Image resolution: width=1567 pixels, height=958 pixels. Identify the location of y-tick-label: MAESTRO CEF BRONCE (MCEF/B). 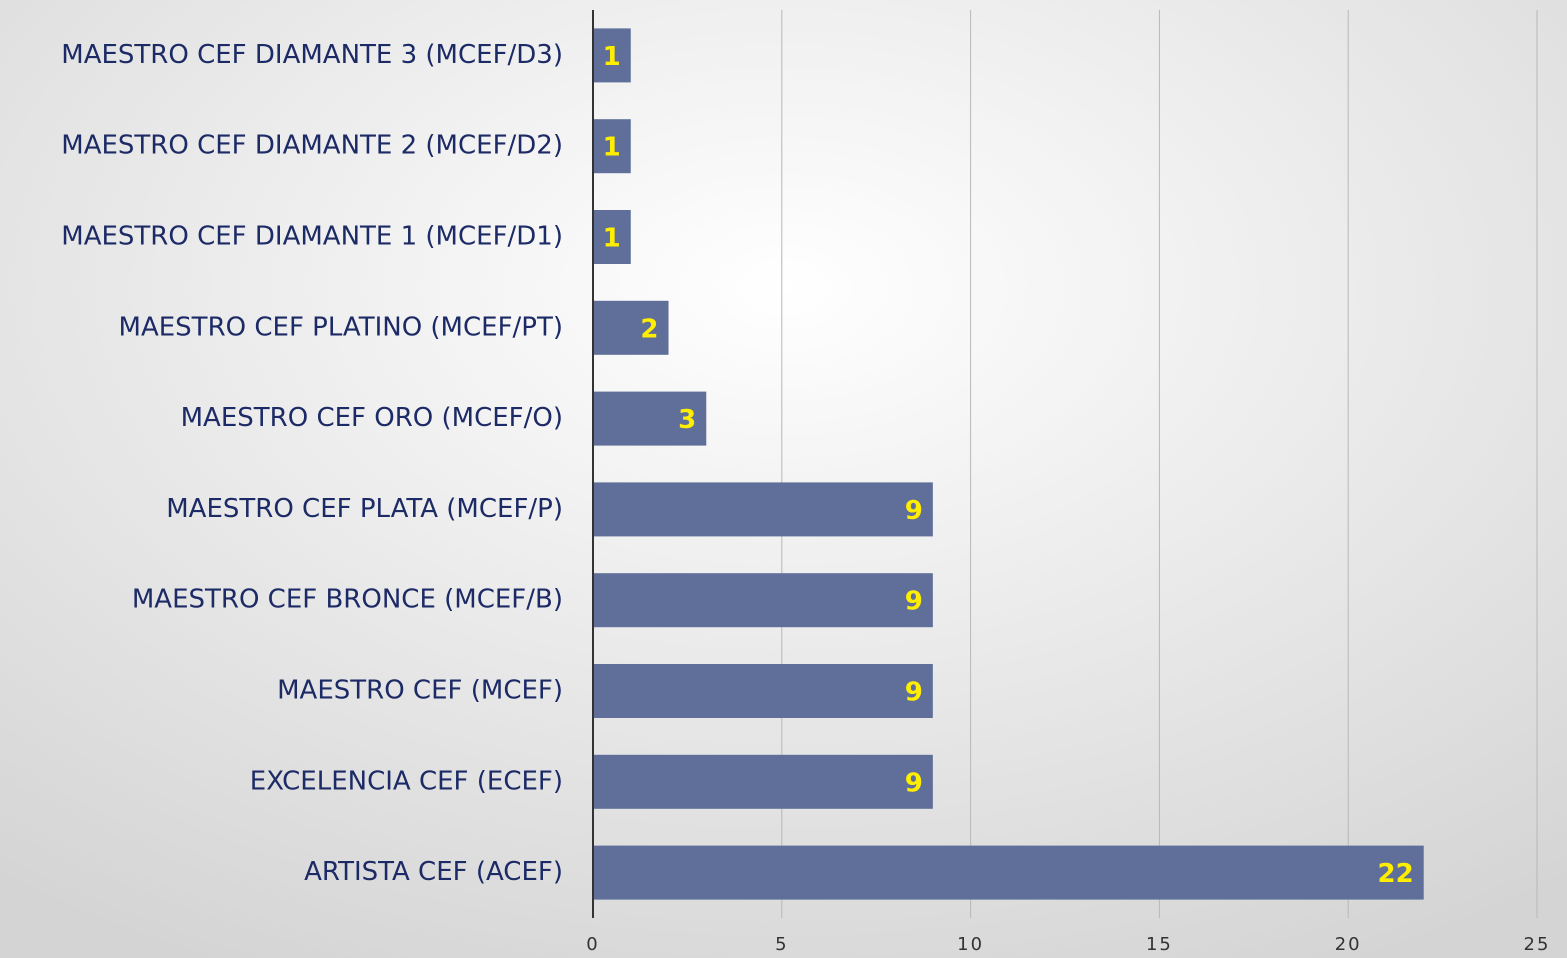
(347, 600).